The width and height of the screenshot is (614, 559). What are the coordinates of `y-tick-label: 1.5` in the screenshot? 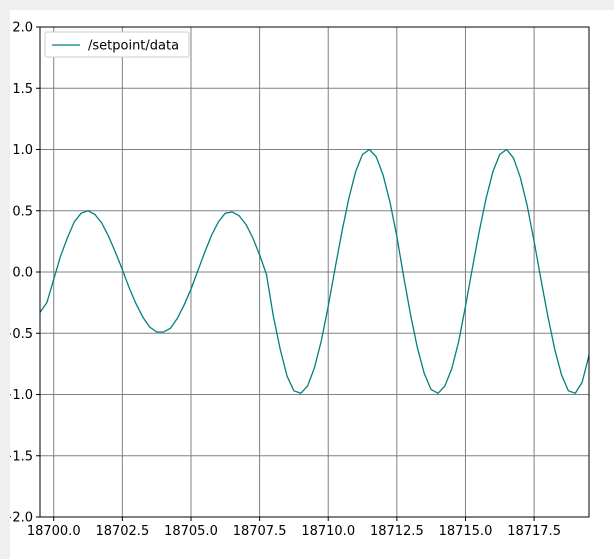 It's located at (22, 89).